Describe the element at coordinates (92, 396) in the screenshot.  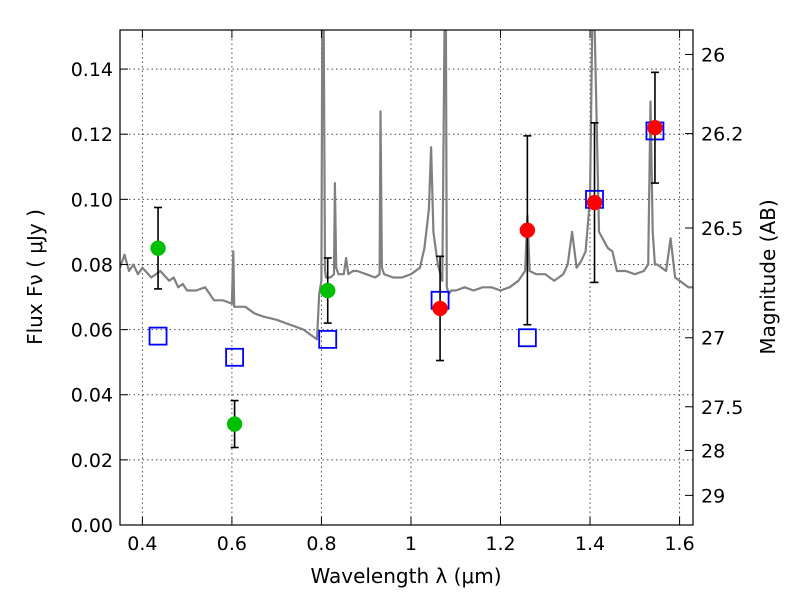
I see `y-tick-label: 0.04` at that location.